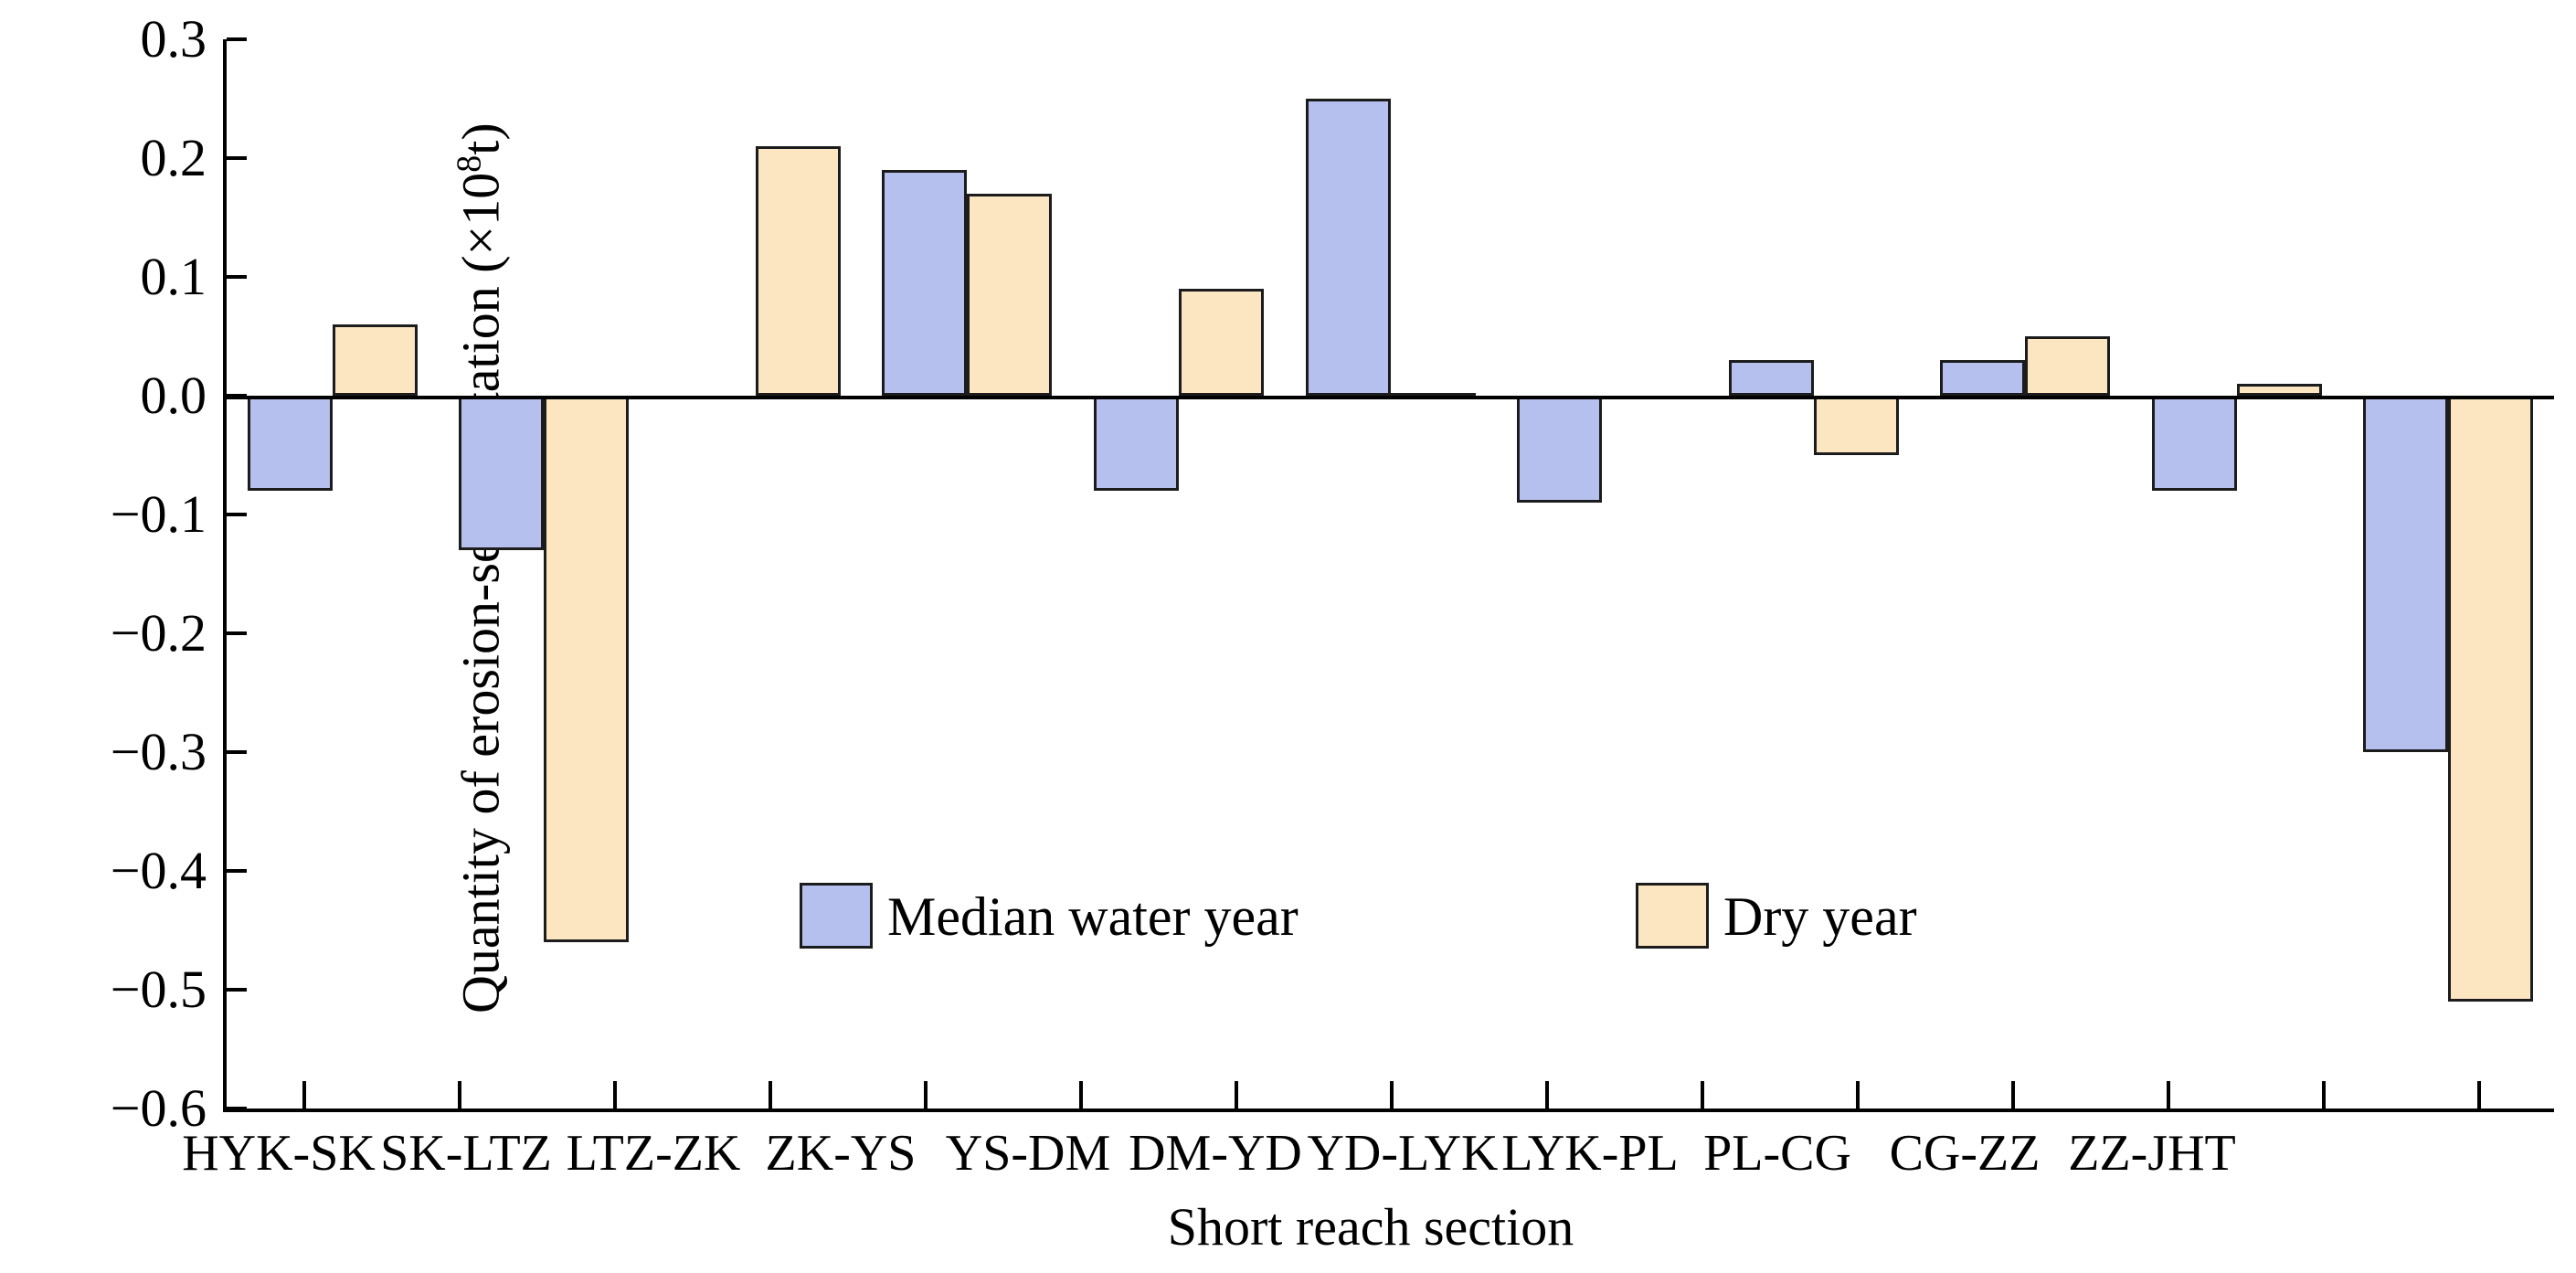  What do you see at coordinates (237, 752) in the screenshot?
I see `y-tick-−0.3` at bounding box center [237, 752].